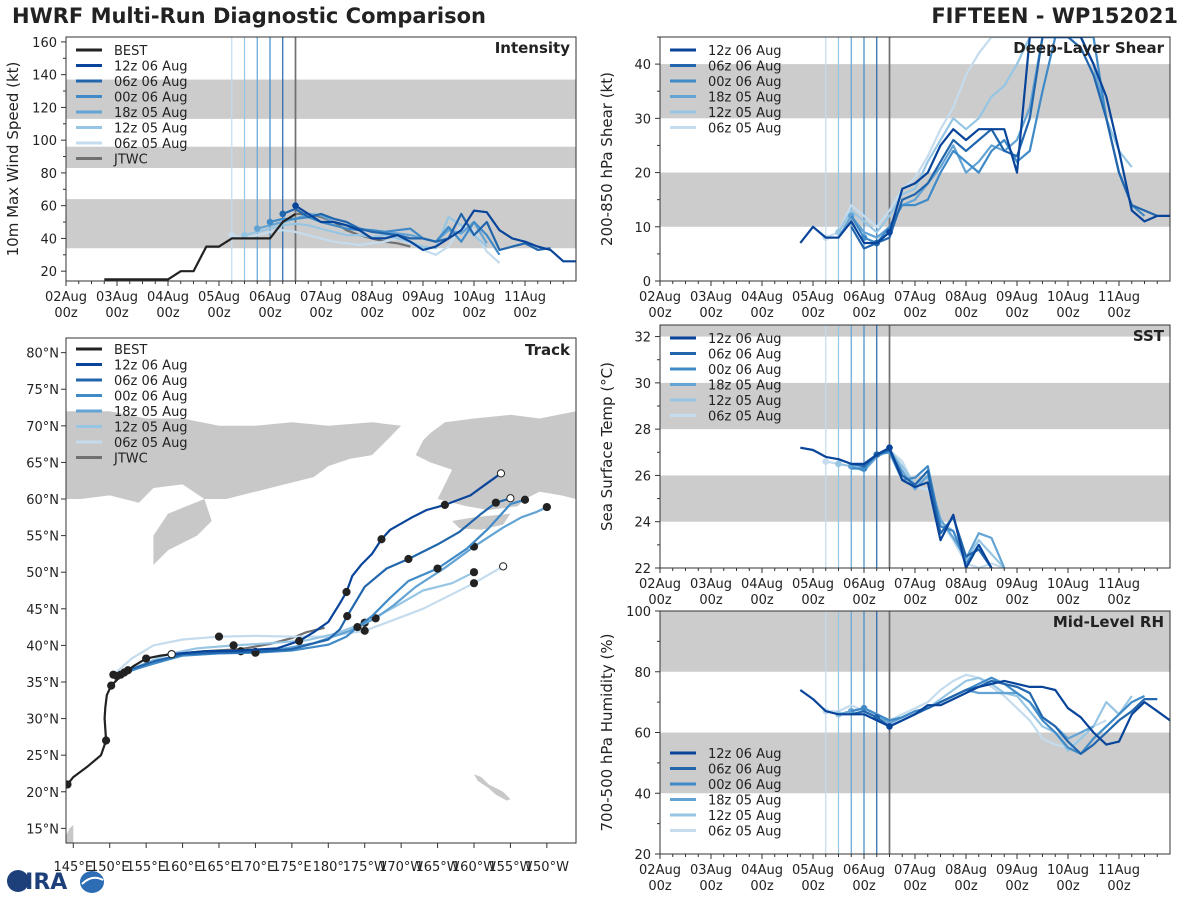 This screenshot has height=900, width=1200. Describe the element at coordinates (42, 646) in the screenshot. I see `lat-tick-label: 40°N` at that location.